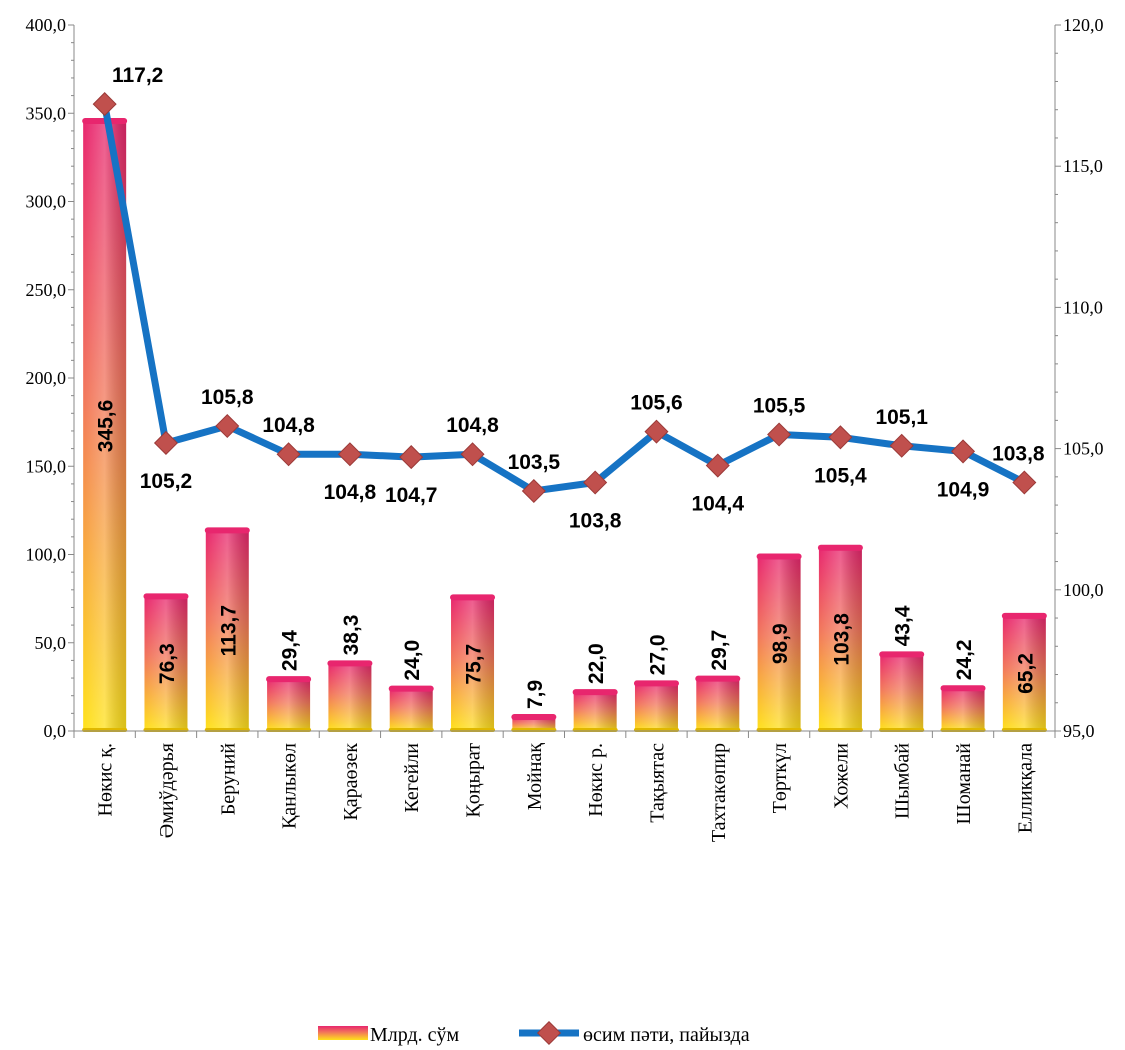 This screenshot has width=1125, height=1050. I want to click on x-tick-label: Кегейли, so click(412, 778).